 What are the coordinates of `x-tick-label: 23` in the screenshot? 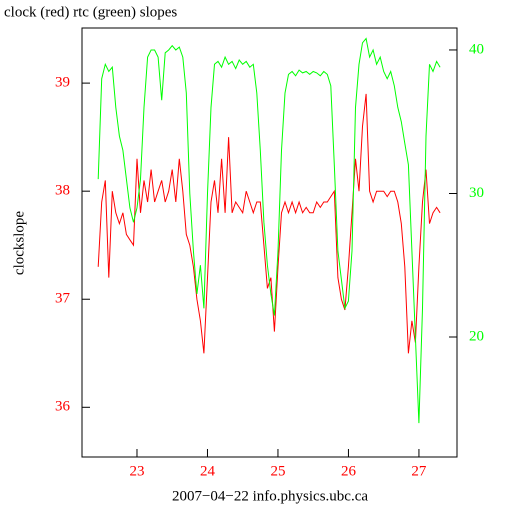 It's located at (136, 471).